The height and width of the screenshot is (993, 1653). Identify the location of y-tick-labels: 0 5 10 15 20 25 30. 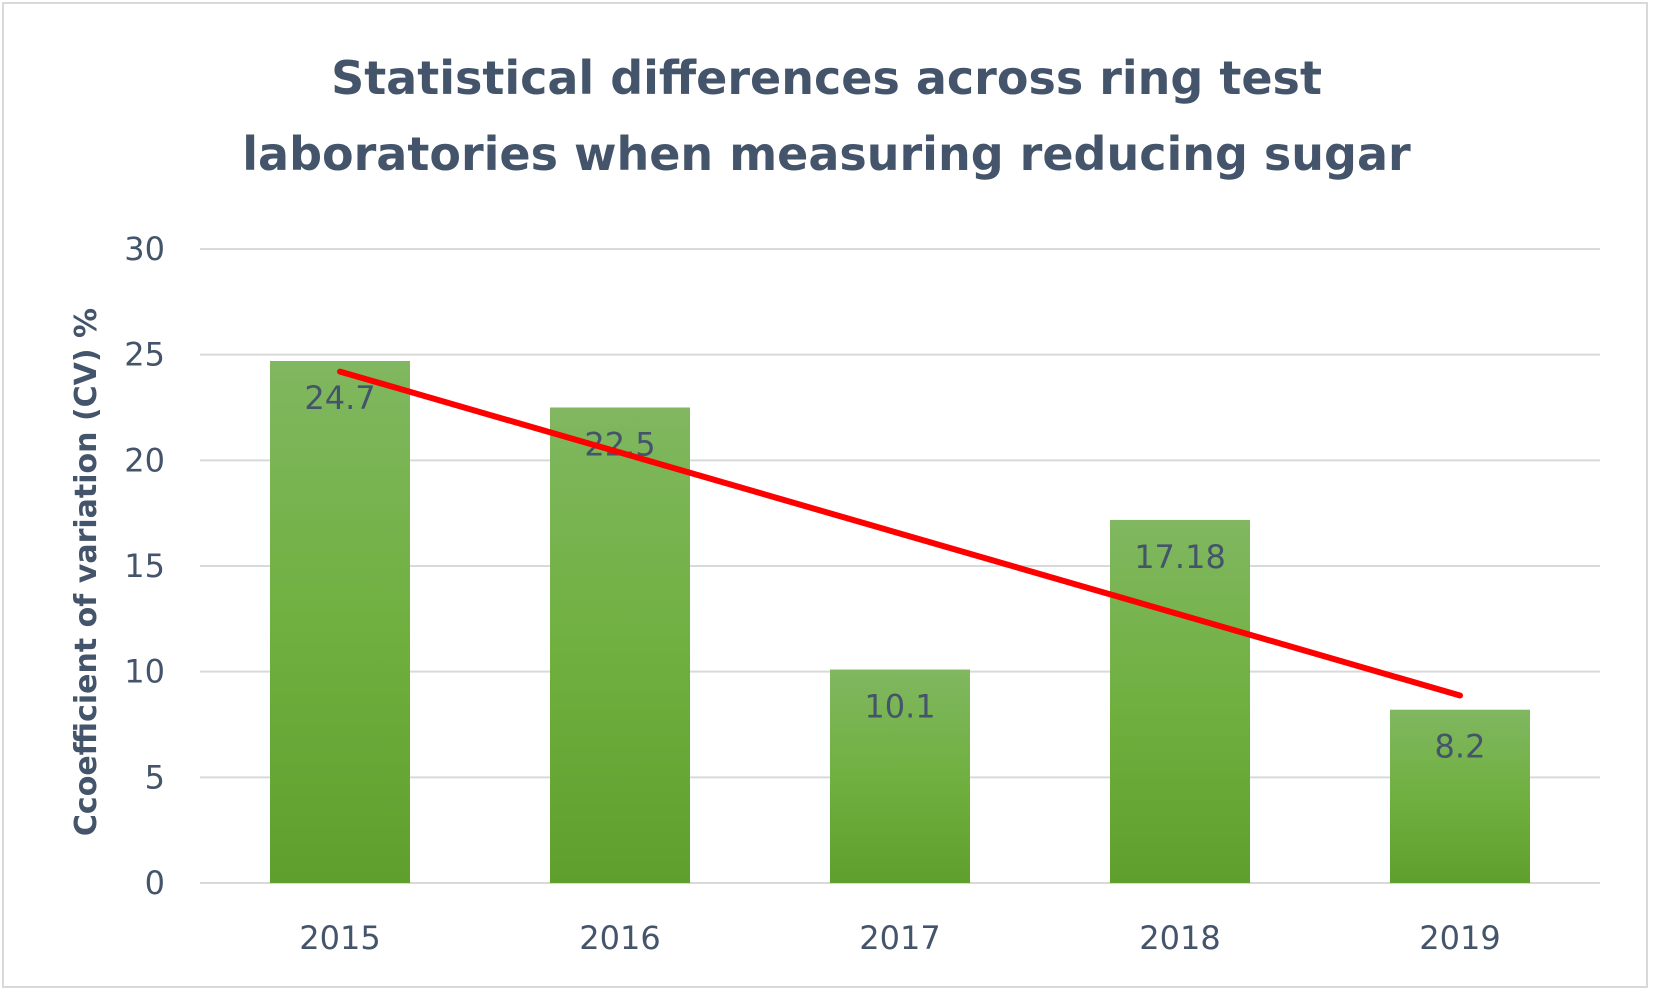
(144, 566).